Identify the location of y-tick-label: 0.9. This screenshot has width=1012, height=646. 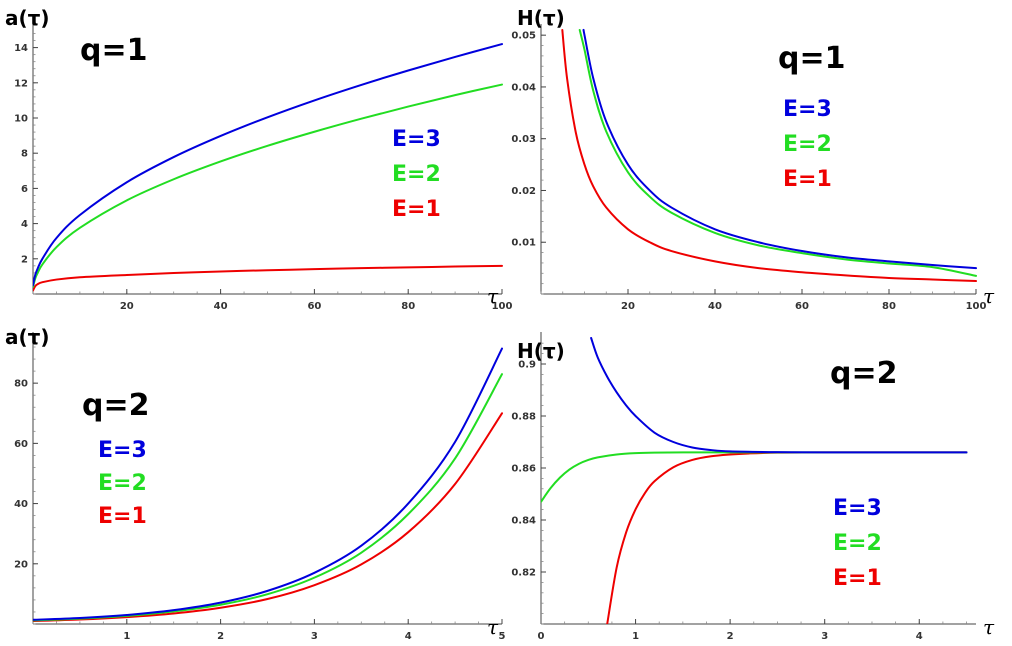
(527, 365).